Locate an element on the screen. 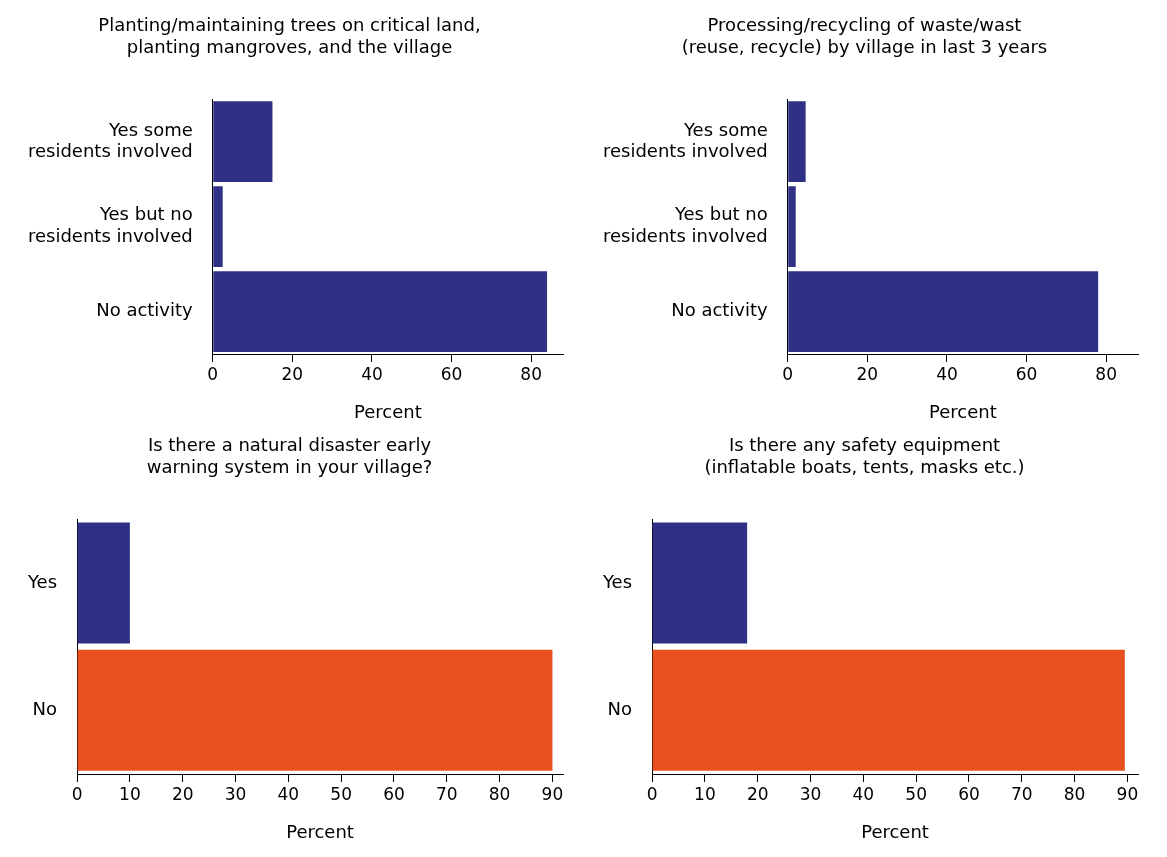 The image size is (1167, 857). chart-title: Planting/maintaining trees on critical land, planting mangroves, and the village is located at coordinates (289, 36).